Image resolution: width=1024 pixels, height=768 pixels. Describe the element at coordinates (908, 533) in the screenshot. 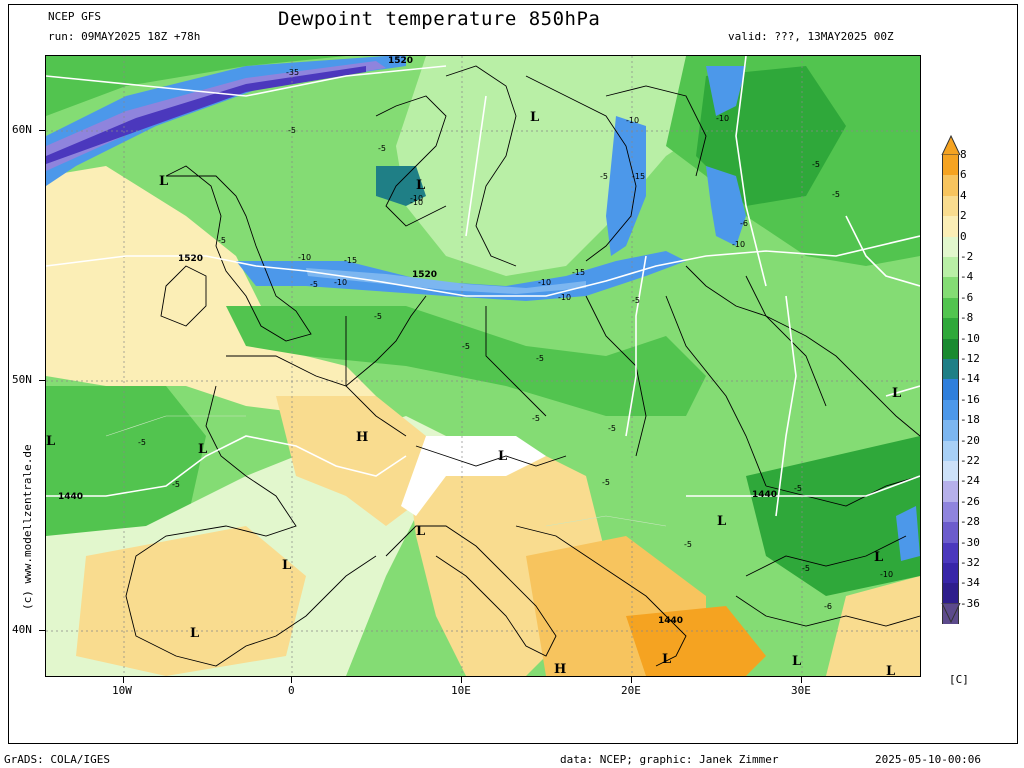

I see `field-blacksea-spot` at that location.